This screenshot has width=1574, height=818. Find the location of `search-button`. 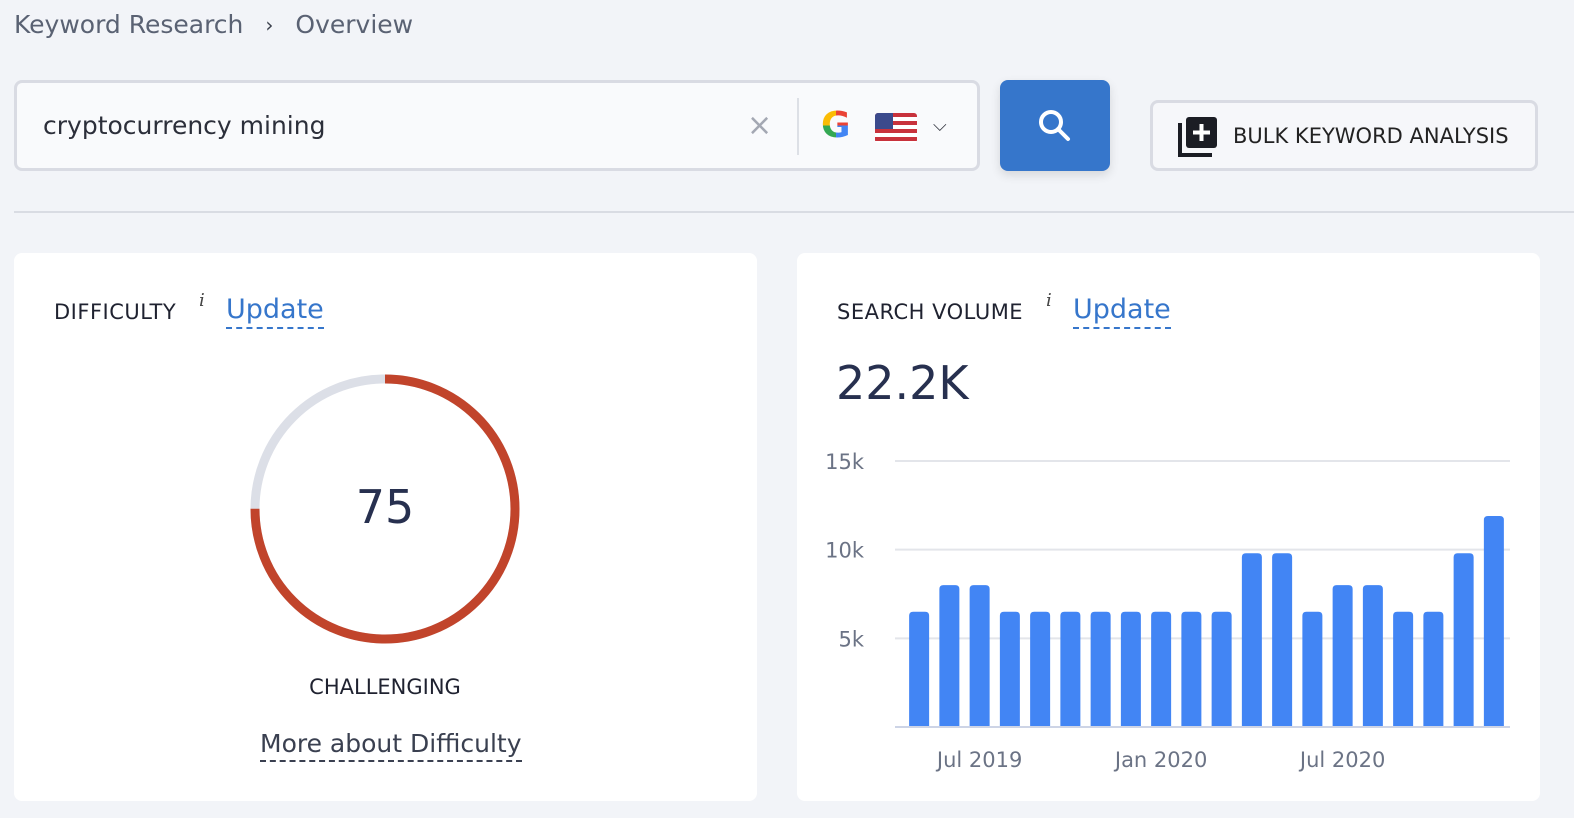

search-button is located at coordinates (1055, 125).